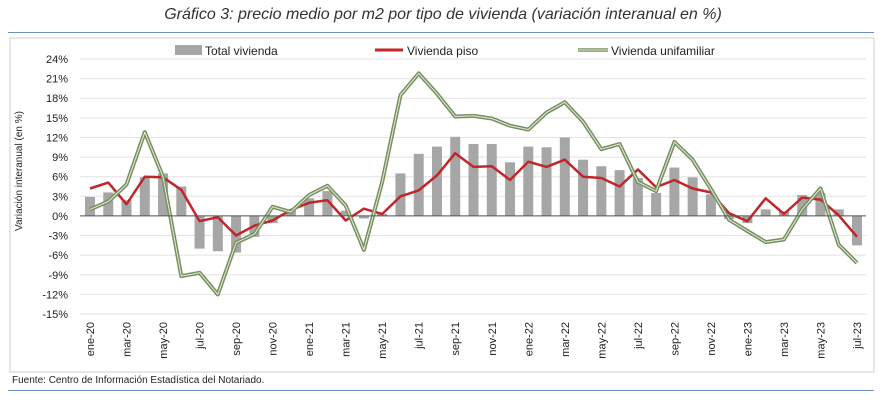 The width and height of the screenshot is (886, 409). I want to click on y-tick-label: -9%, so click(58, 276).